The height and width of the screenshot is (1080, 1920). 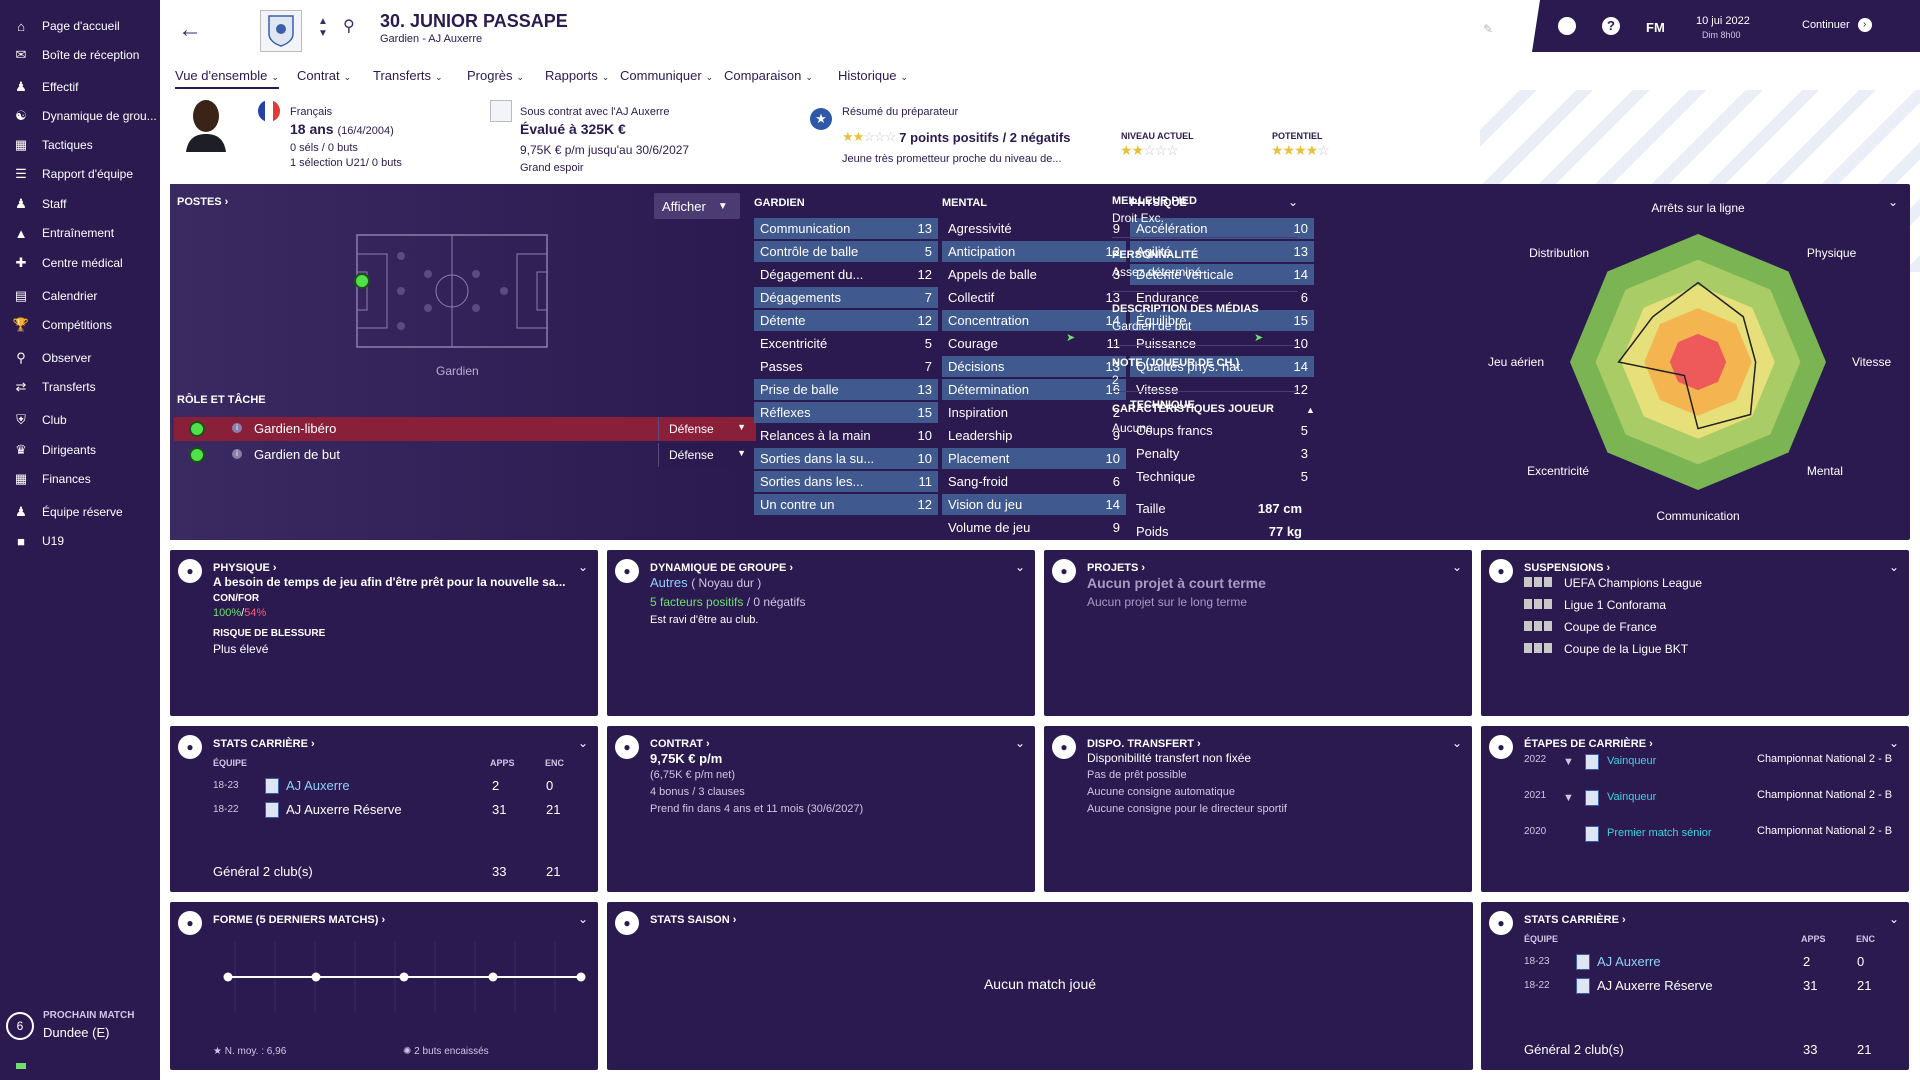 What do you see at coordinates (846, 435) in the screenshot?
I see `attribute-row: Relances à la main 10` at bounding box center [846, 435].